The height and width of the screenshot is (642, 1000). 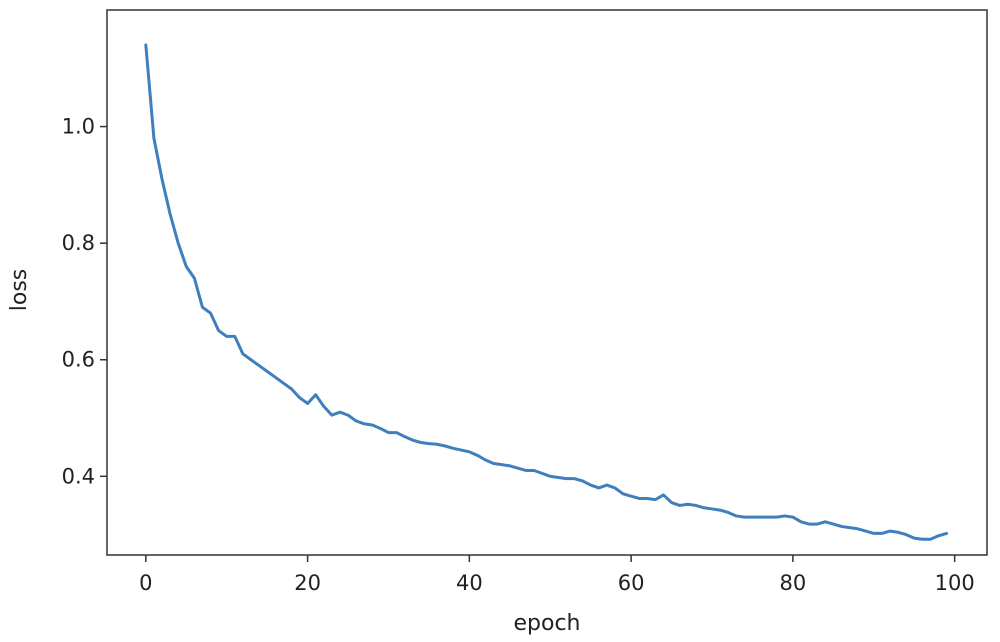 I want to click on x-axis: 0 20 40 60 80 100, so click(x=557, y=575).